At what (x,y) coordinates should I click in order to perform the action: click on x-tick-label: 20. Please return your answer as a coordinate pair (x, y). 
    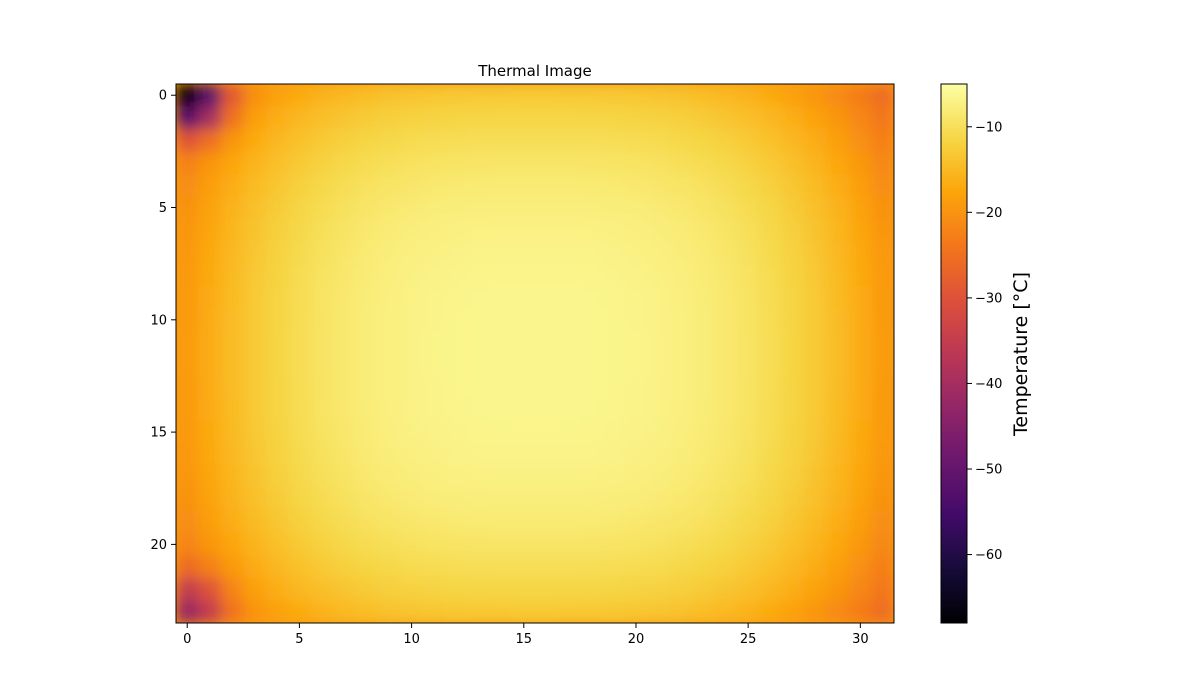
    Looking at the image, I should click on (636, 639).